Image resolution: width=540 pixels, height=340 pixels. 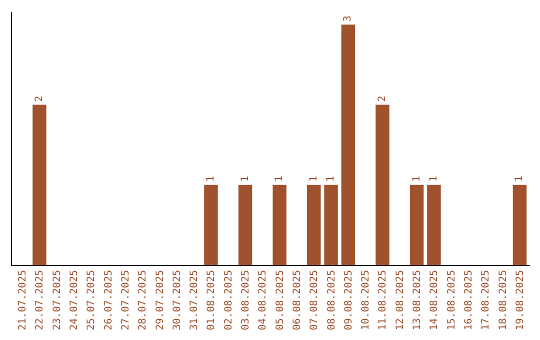 I want to click on x-tick-label: 16.08.2025, so click(x=469, y=300).